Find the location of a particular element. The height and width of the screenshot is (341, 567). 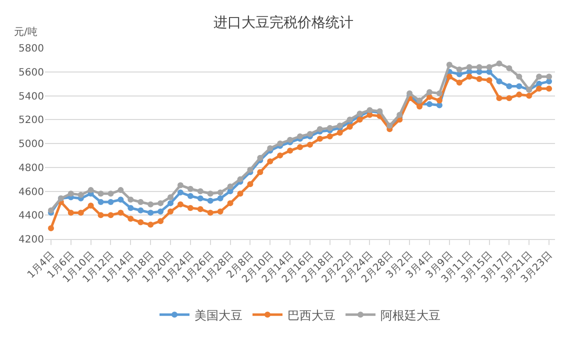

y-tick-label: 4800 is located at coordinates (31, 168).